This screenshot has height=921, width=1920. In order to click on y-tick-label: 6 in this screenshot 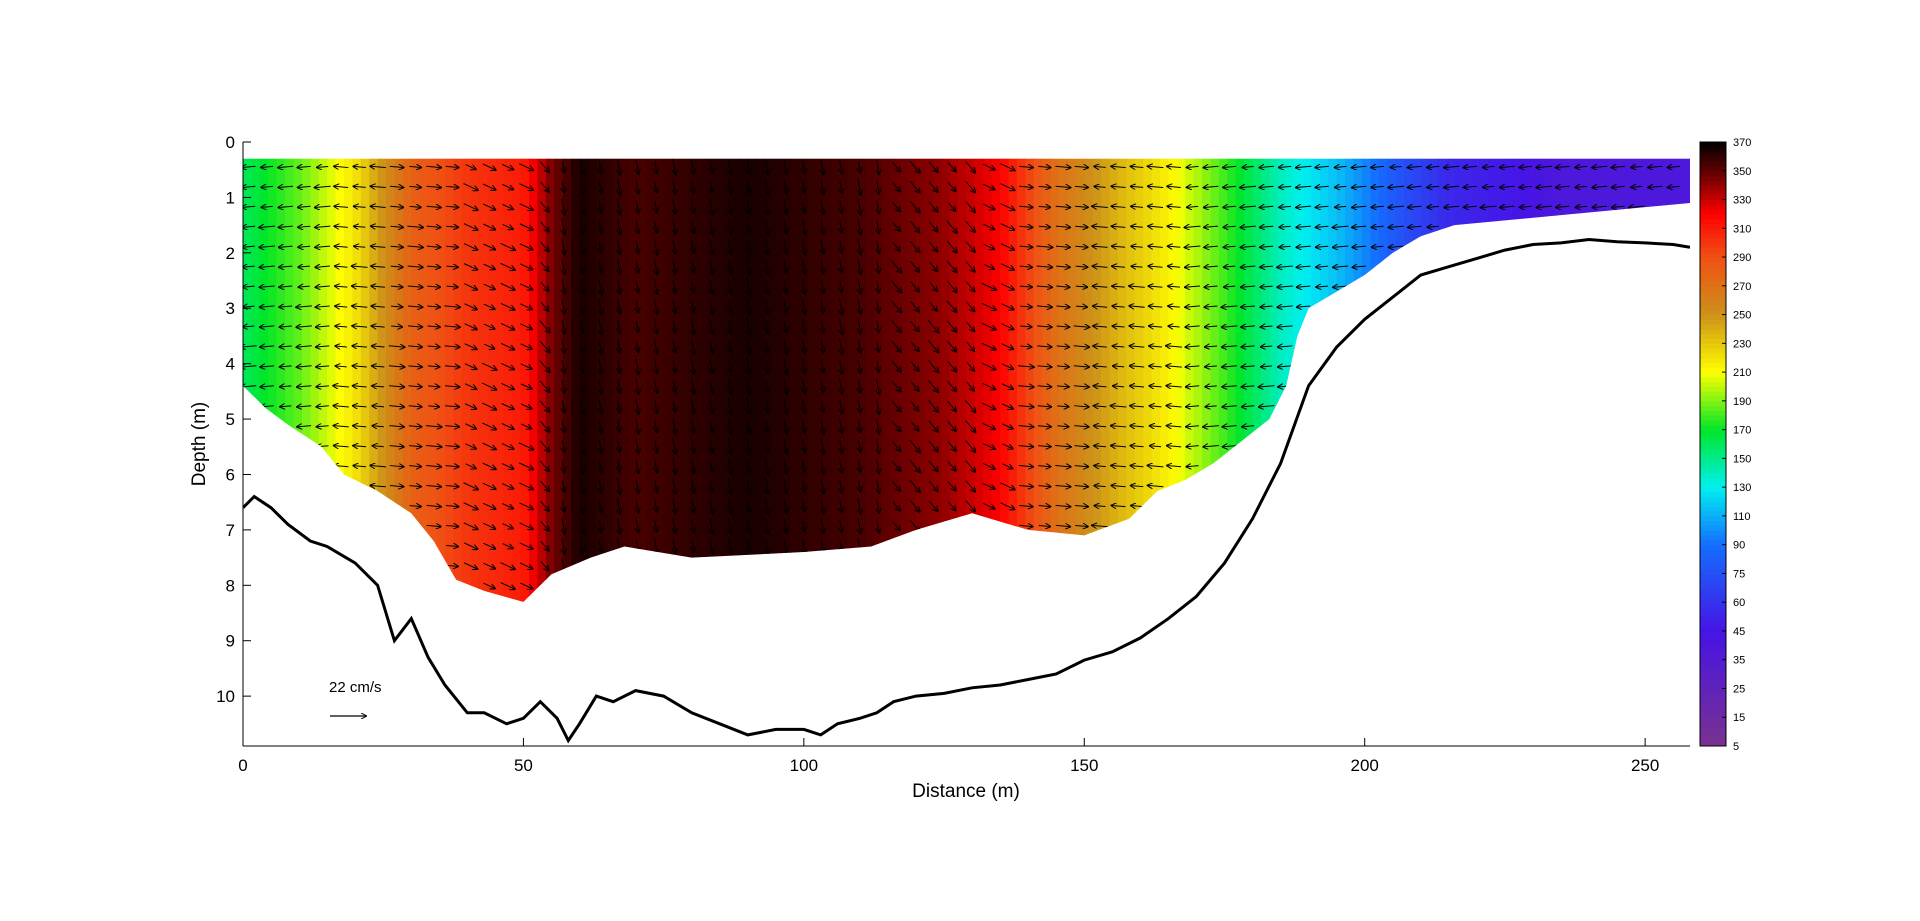, I will do `click(230, 474)`.